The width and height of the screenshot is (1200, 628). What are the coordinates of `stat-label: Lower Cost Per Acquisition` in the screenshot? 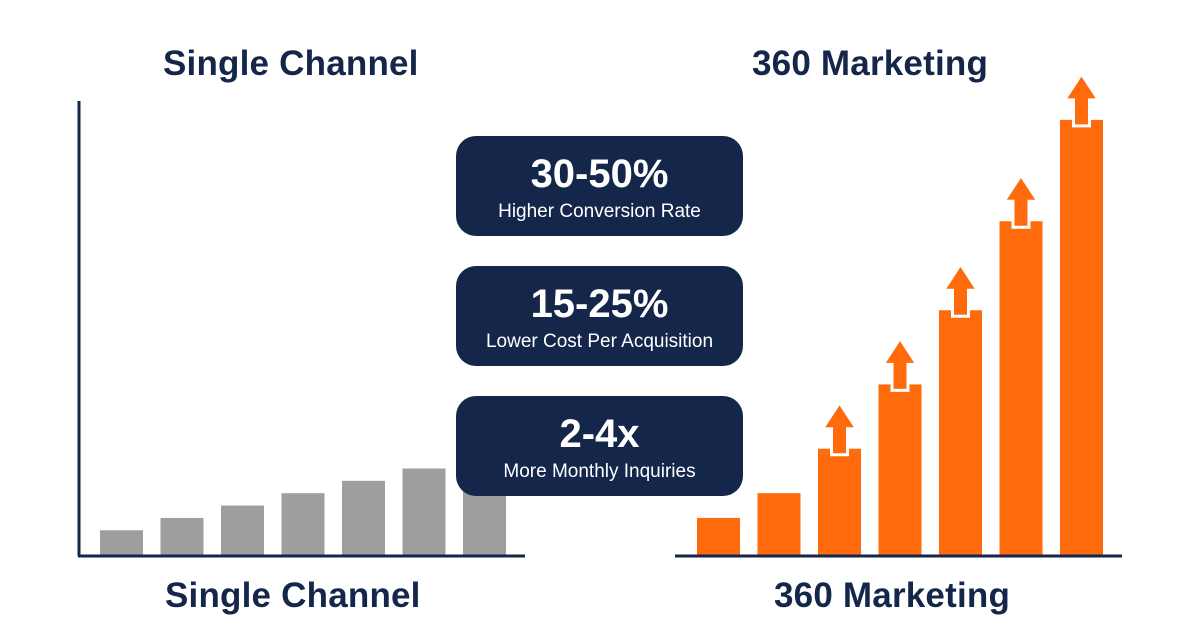 It's located at (599, 341).